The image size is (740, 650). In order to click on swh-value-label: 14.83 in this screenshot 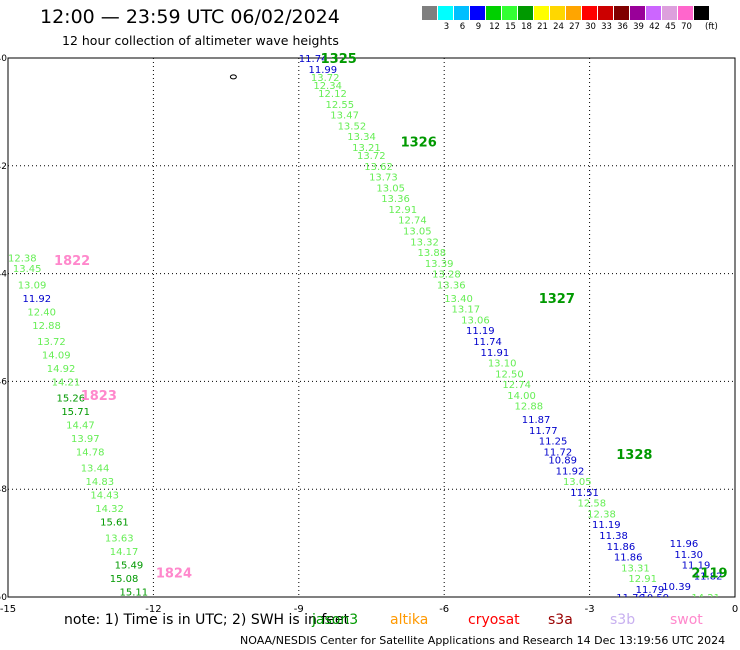, I will do `click(100, 482)`.